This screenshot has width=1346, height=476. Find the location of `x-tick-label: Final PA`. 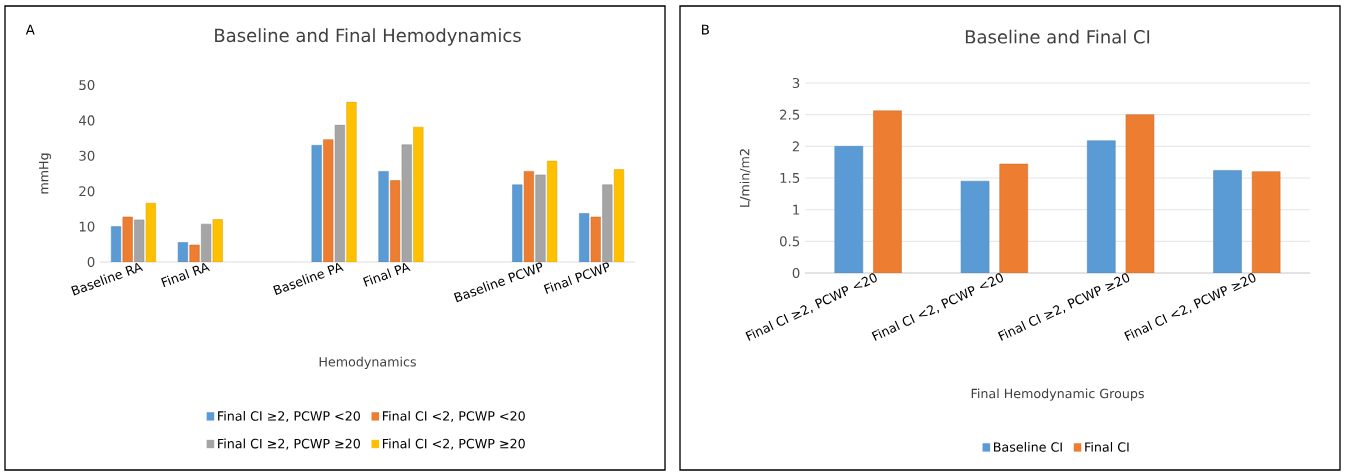

x-tick-label: Final PA is located at coordinates (387, 274).